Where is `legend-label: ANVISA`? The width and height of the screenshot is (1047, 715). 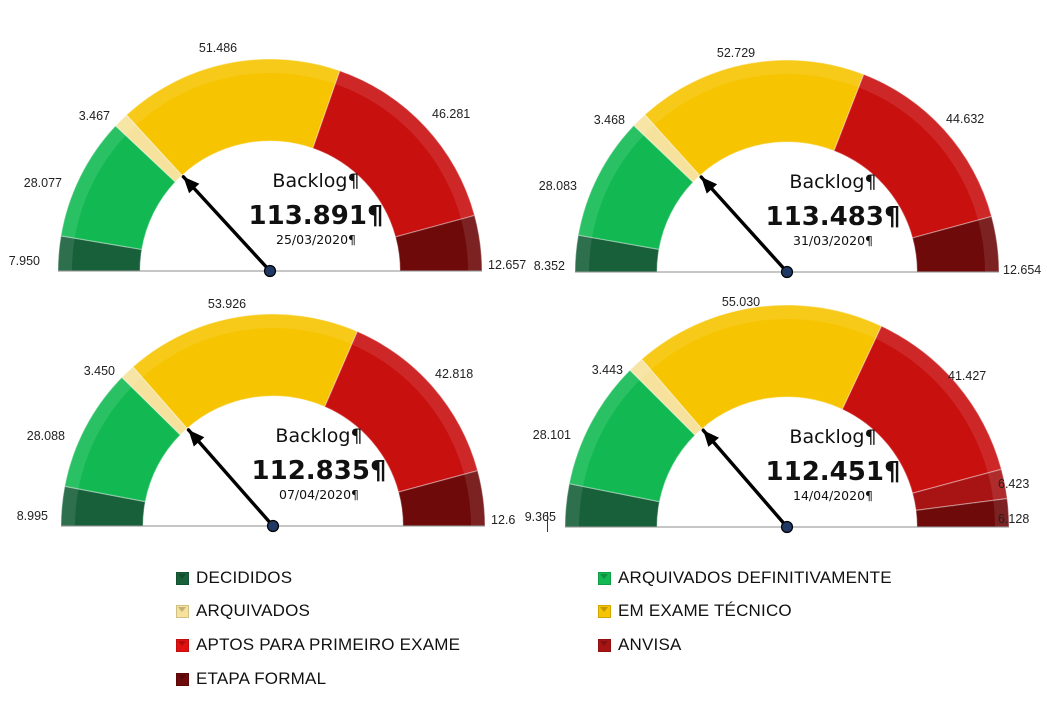 legend-label: ANVISA is located at coordinates (650, 644).